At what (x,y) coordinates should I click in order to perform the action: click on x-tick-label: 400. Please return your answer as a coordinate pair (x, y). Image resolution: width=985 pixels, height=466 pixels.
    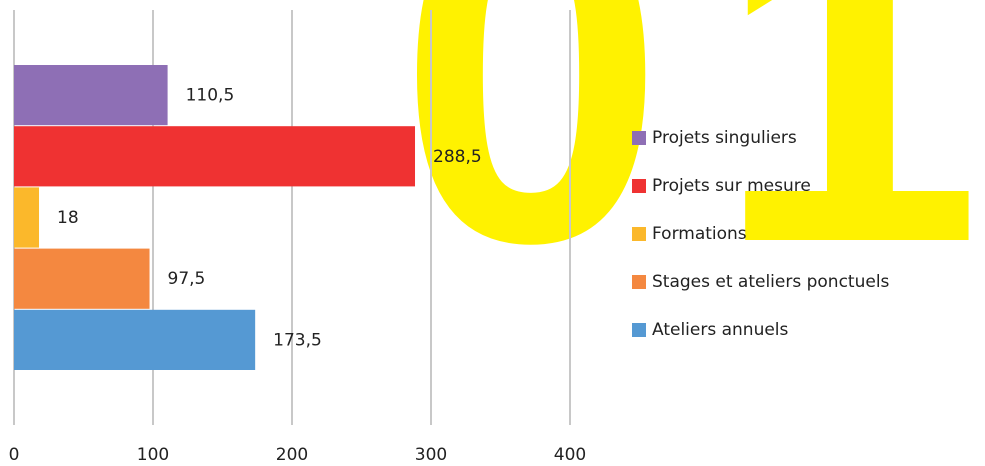
    Looking at the image, I should click on (570, 455).